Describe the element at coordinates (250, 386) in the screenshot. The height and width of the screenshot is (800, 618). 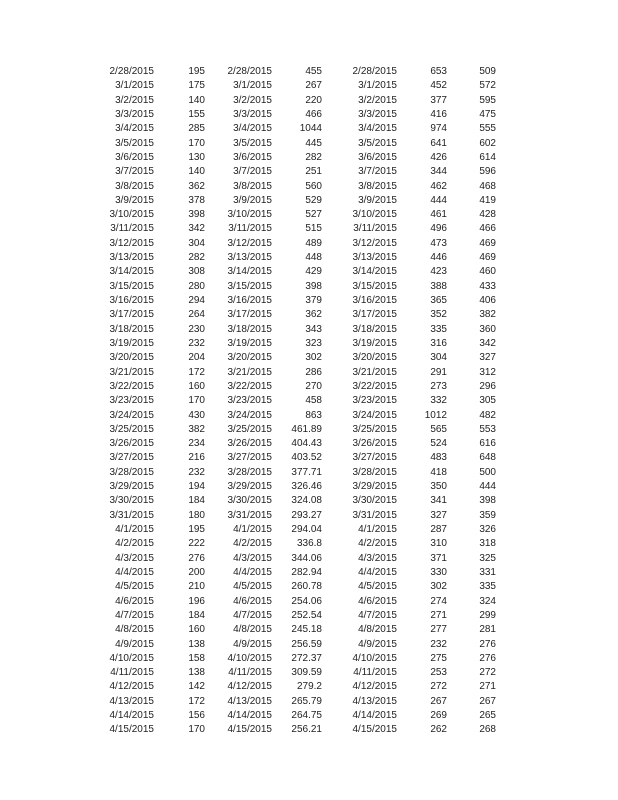
I see `cell-date-b: 3/22/2015` at that location.